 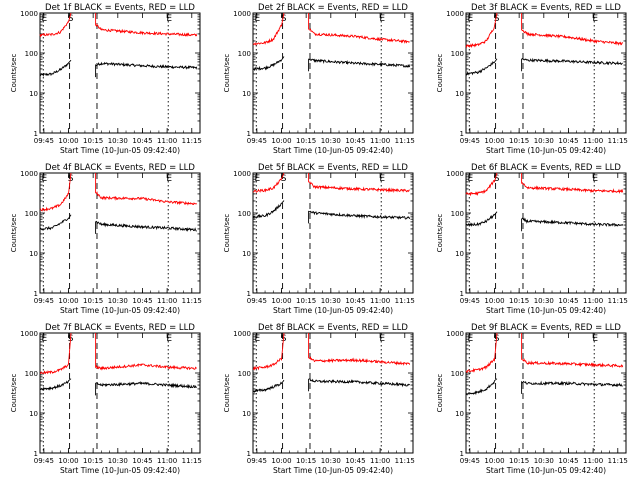 I want to click on x-tick-label: 10:15, so click(x=306, y=141).